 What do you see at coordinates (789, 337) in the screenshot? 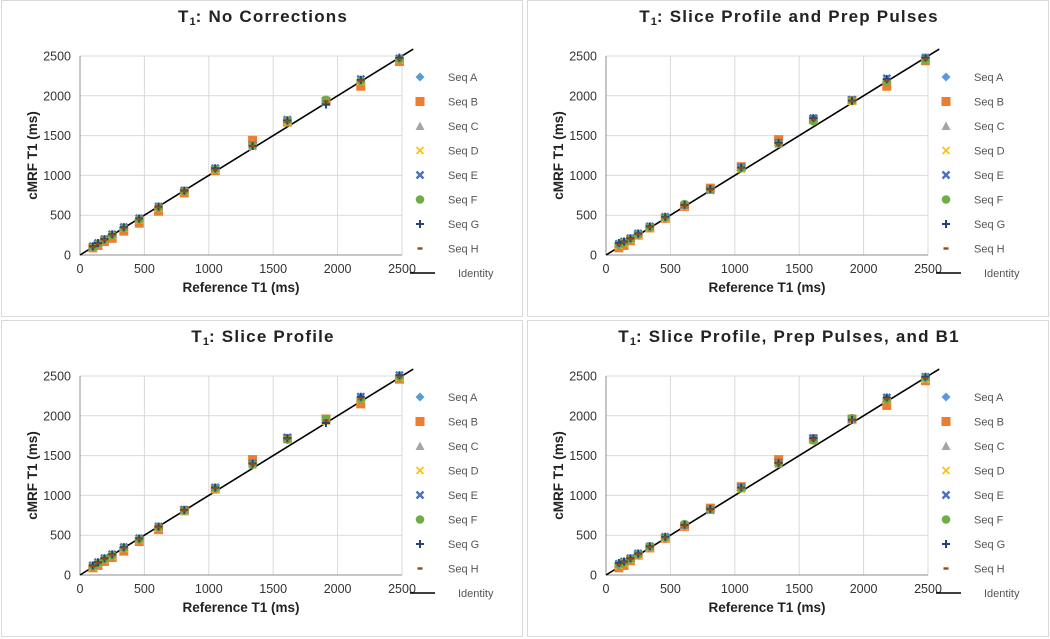
I see `chart-title: T1: Slice Profile, Prep Pulses, and B1` at bounding box center [789, 337].